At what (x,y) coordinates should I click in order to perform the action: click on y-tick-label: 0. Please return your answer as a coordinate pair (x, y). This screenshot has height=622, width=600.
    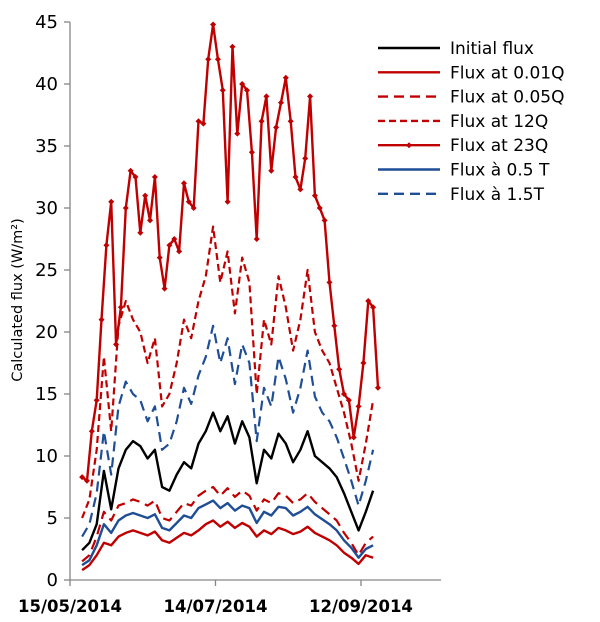
    Looking at the image, I should click on (52, 580).